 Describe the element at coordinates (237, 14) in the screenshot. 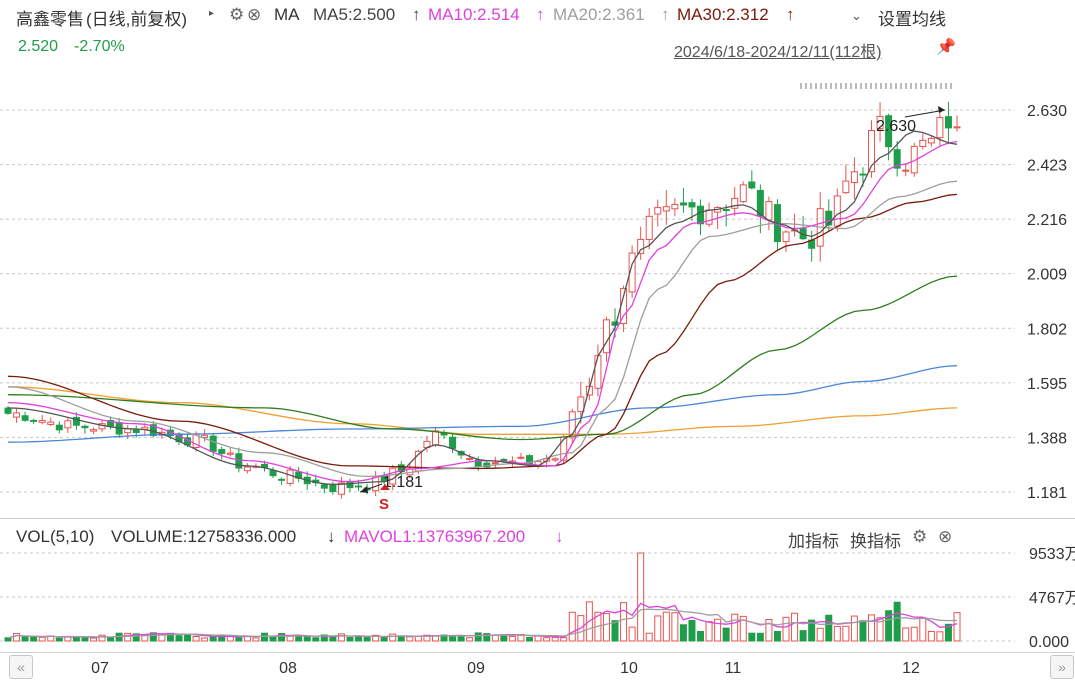

I see `gear-icon: ⚙` at that location.